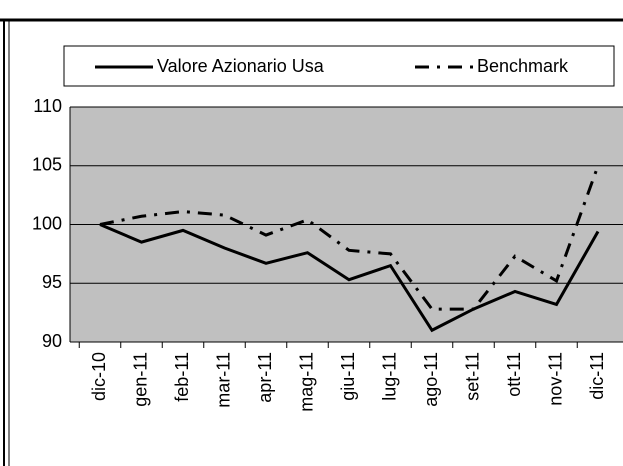  What do you see at coordinates (523, 66) in the screenshot?
I see `legend-label: Benchmark` at bounding box center [523, 66].